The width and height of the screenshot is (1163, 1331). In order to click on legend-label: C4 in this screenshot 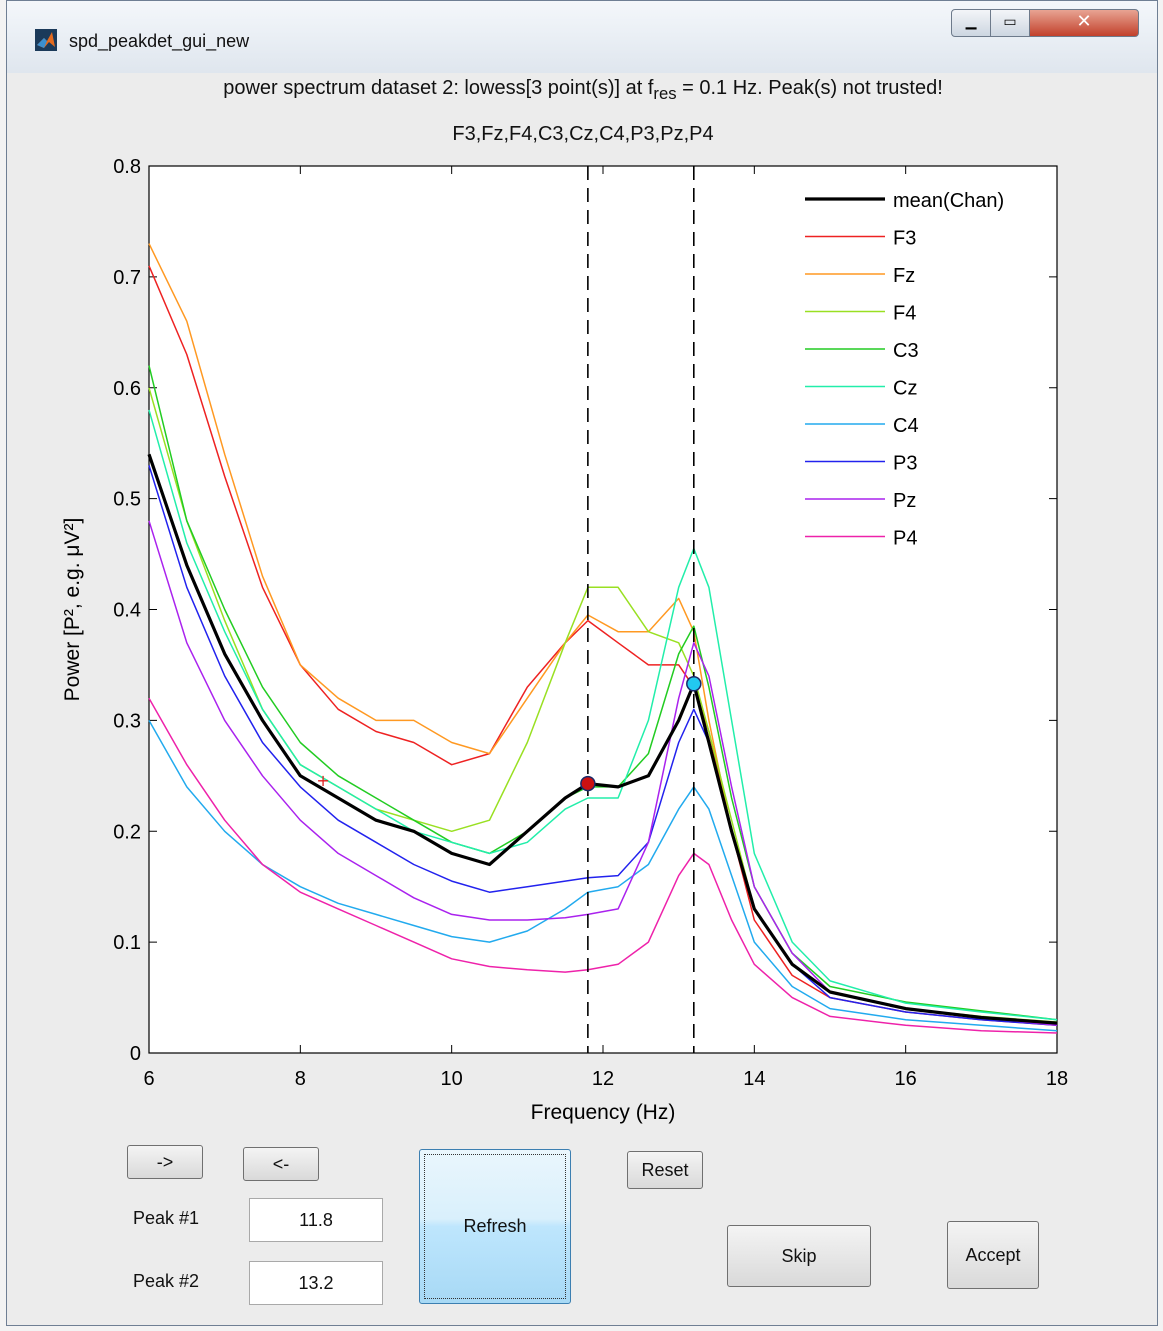, I will do `click(906, 426)`.